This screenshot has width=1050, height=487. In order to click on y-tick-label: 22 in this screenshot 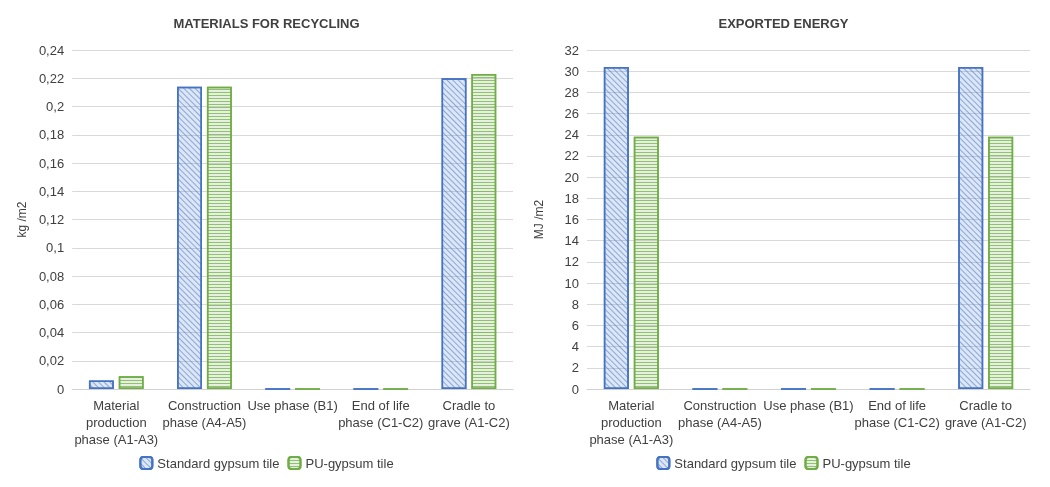, I will do `click(571, 156)`.